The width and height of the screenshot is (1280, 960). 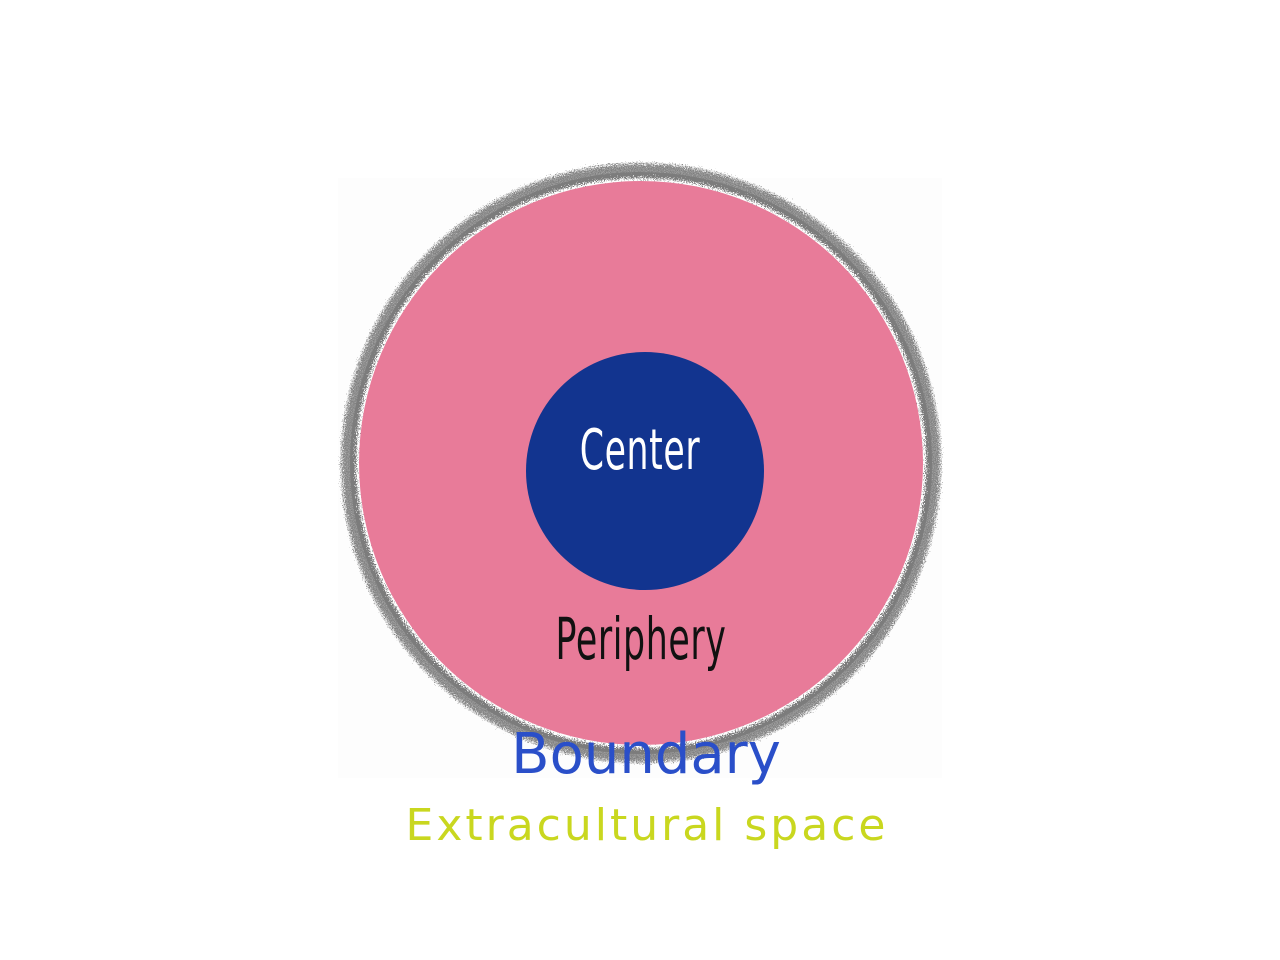 I want to click on extracultural-space-label: Extracultural space, so click(x=647, y=825).